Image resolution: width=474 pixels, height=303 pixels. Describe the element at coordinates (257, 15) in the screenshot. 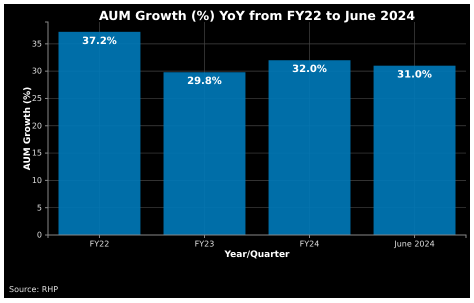

I see `chart-title: AUM Growth (%) YoY from FY22 to June 2024` at that location.